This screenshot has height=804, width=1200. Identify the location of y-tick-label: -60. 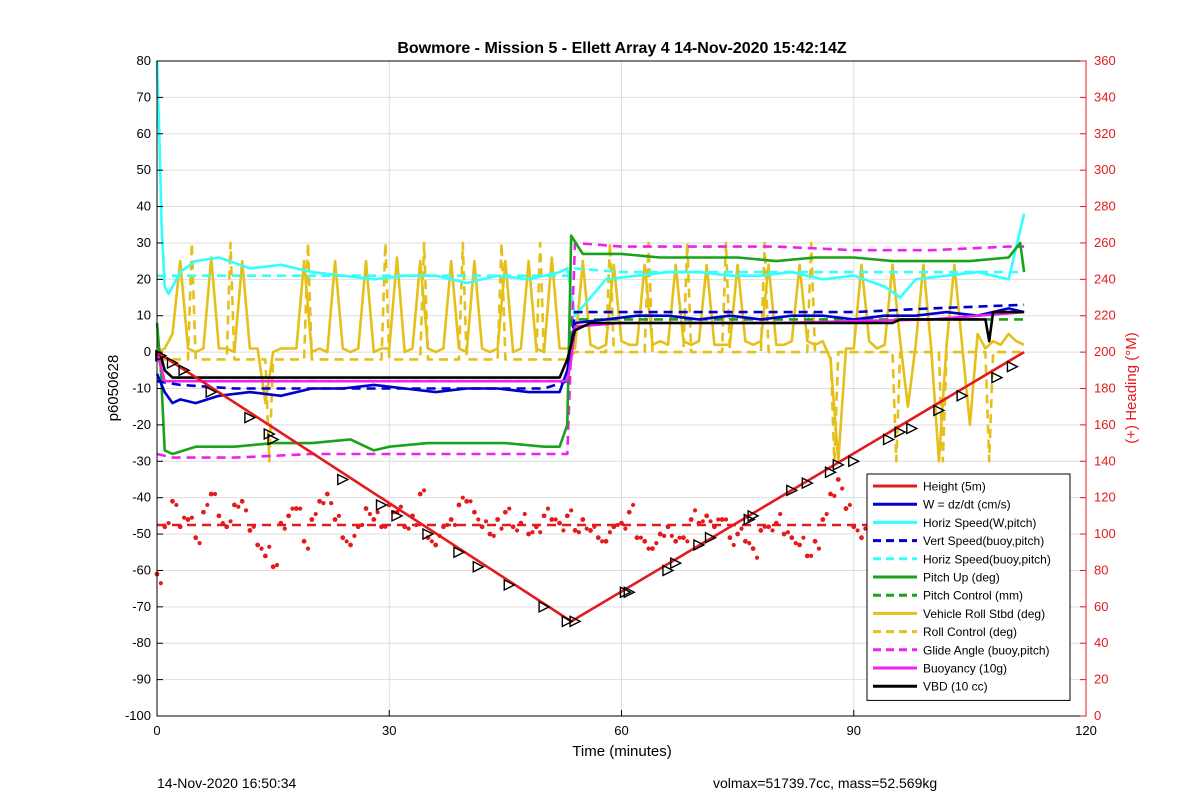
(141, 569).